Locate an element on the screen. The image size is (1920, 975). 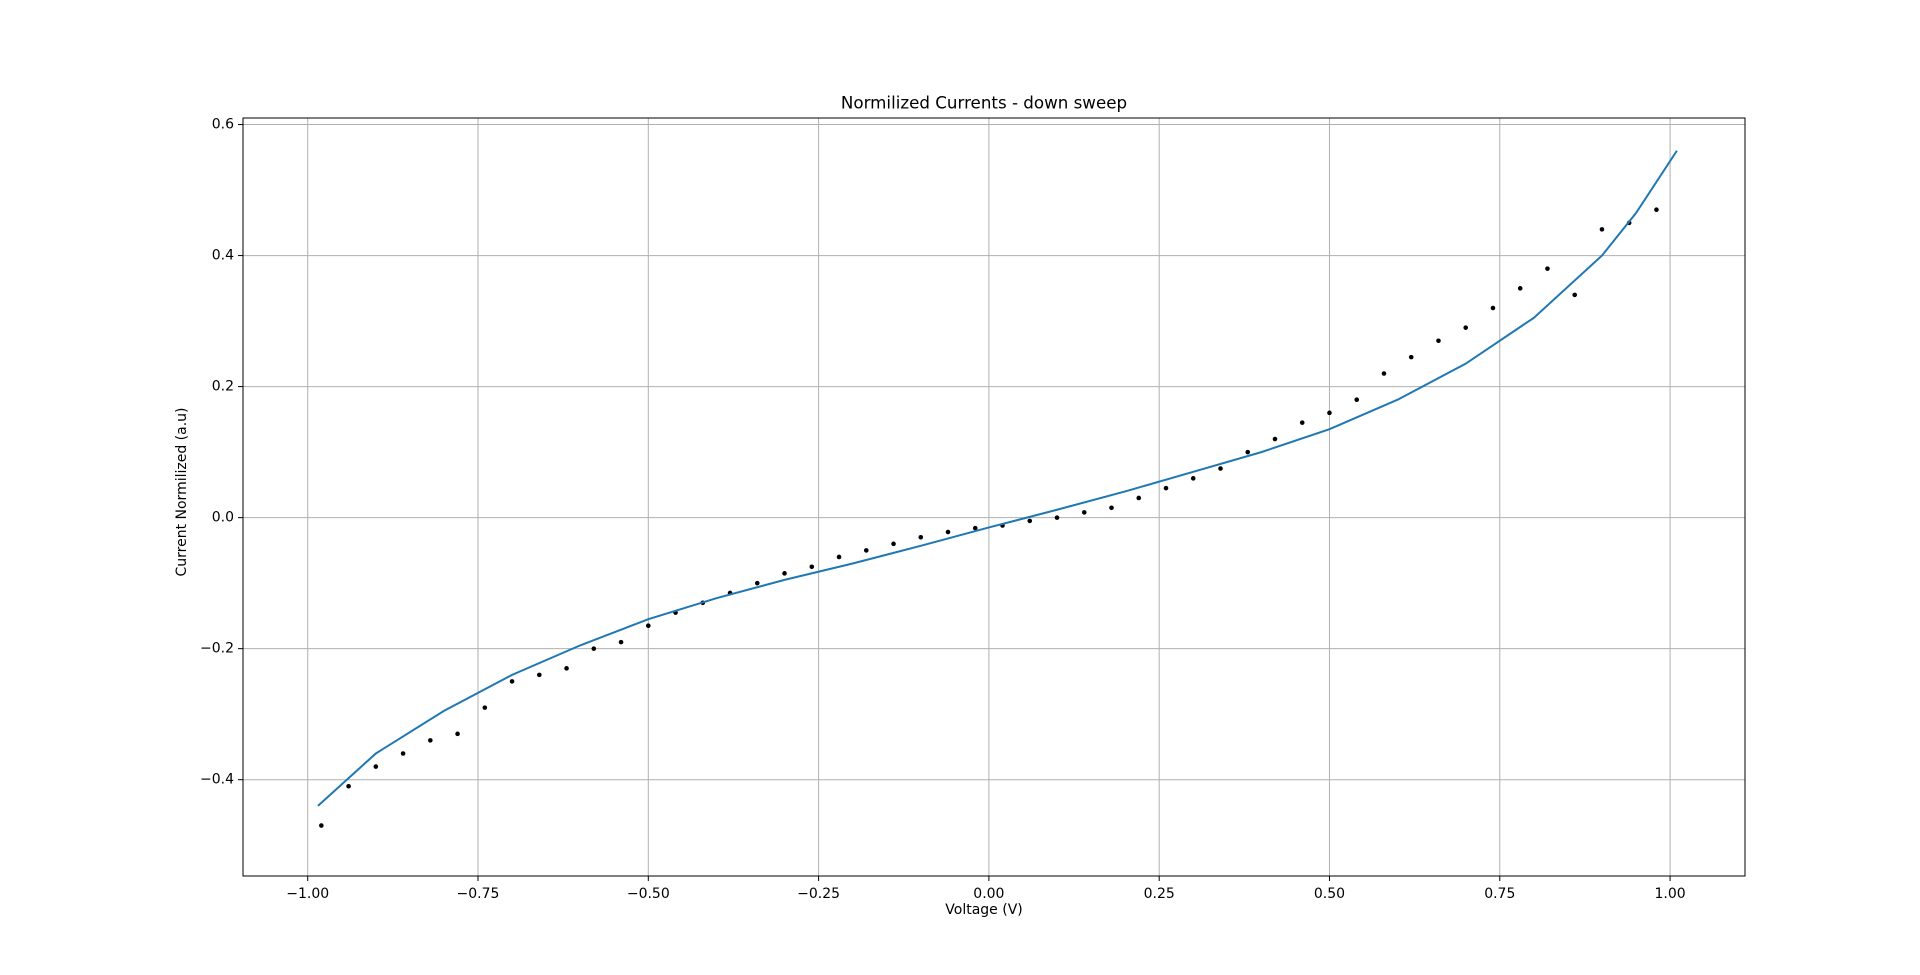
x-tick-label: 1.00 is located at coordinates (1669, 894).